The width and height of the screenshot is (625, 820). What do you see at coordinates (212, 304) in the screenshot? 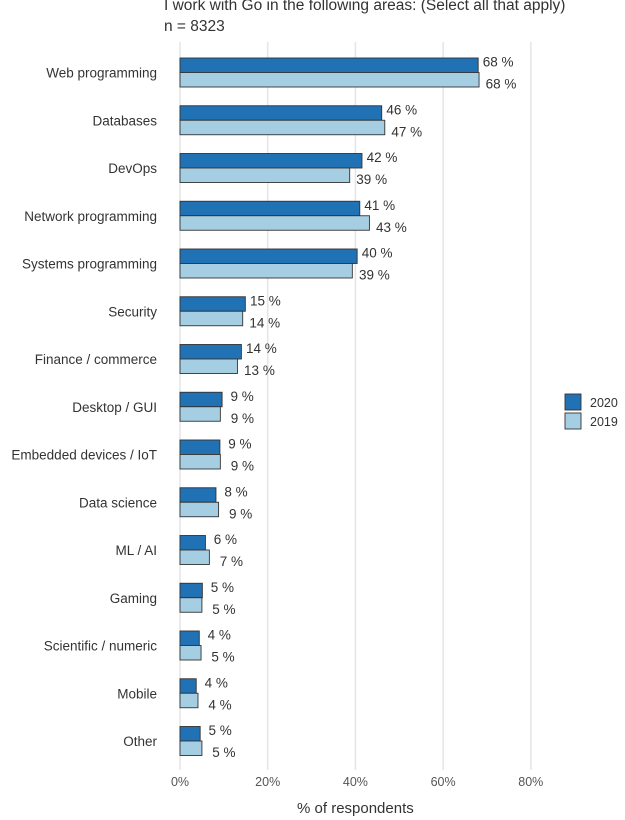
I see `bar-security-2020` at bounding box center [212, 304].